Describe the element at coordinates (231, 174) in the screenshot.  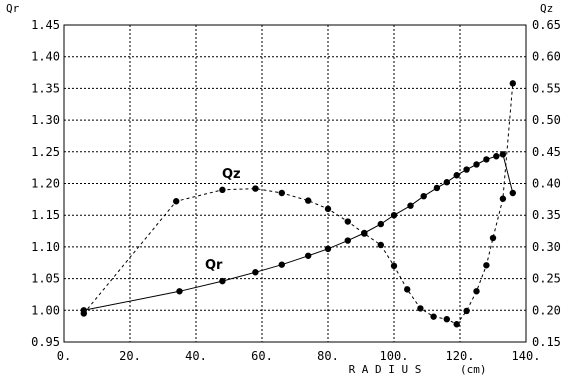
I see `series-label-qz: Qz` at that location.